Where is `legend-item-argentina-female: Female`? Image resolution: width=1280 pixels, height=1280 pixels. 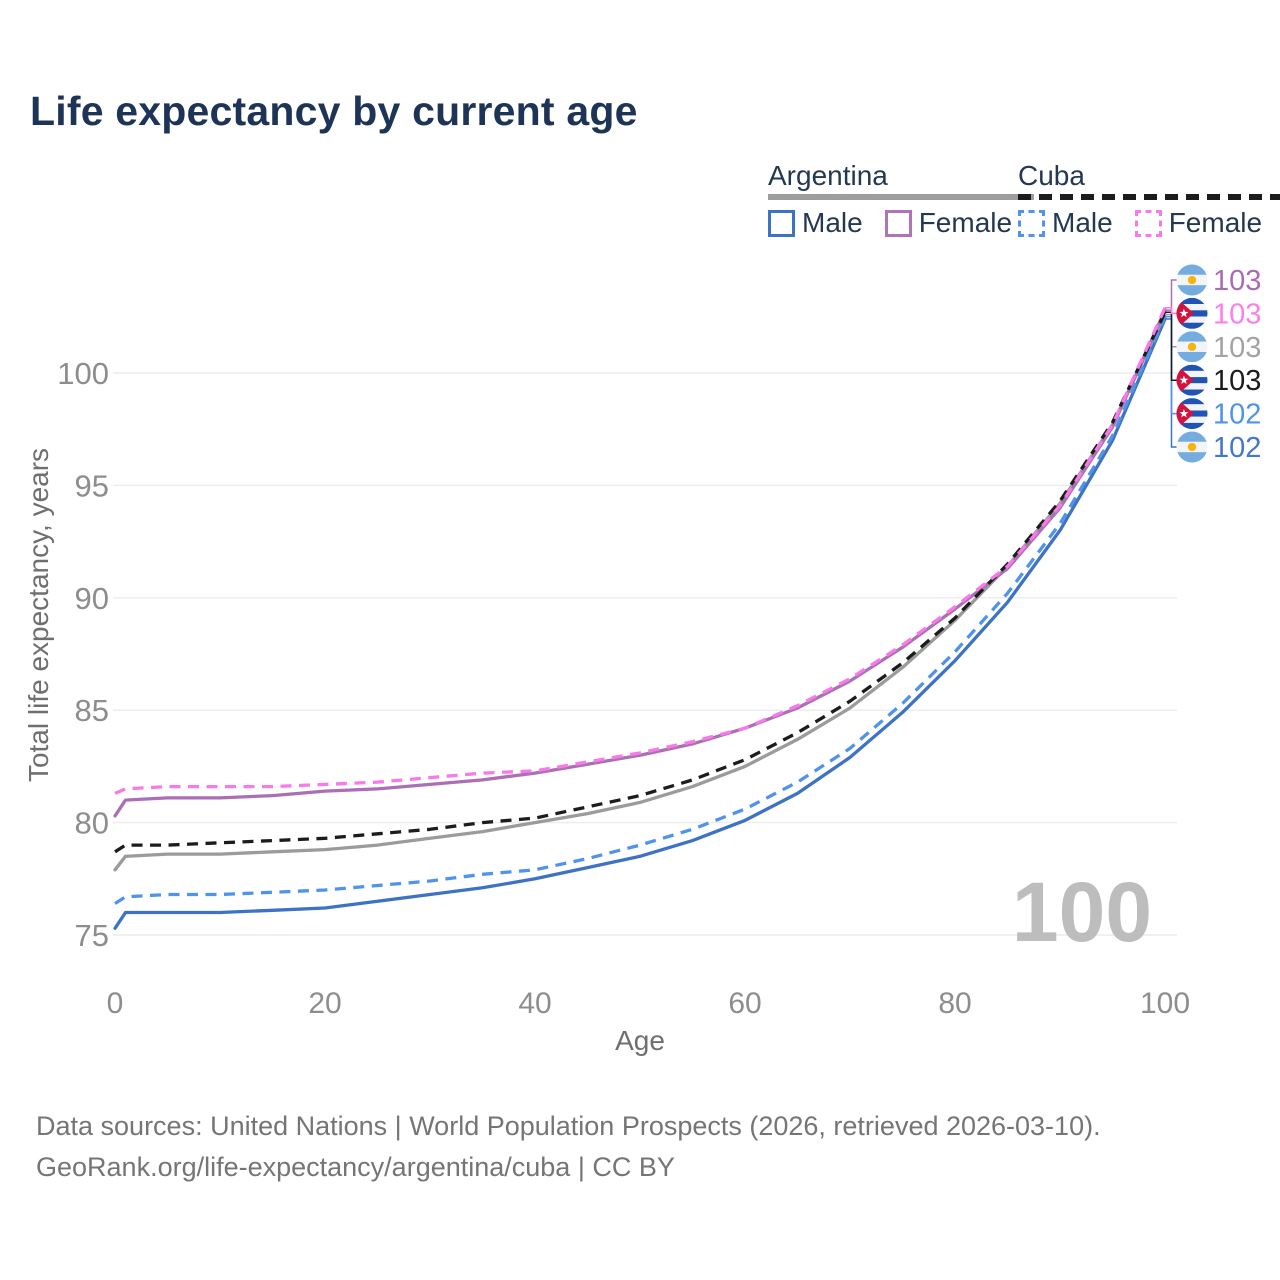 legend-item-argentina-female: Female is located at coordinates (948, 223).